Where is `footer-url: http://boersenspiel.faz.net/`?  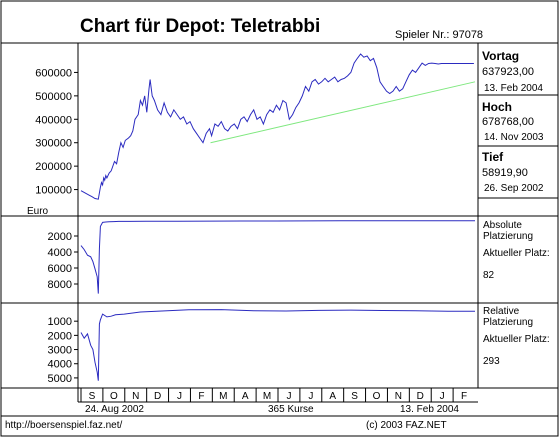
footer-url: http://boersenspiel.faz.net/ is located at coordinates (64, 425).